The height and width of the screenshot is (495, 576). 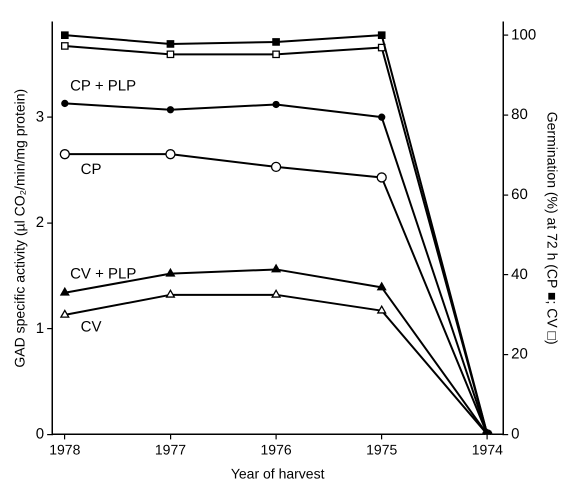 What do you see at coordinates (519, 115) in the screenshot?
I see `y2-tick-label: 80` at bounding box center [519, 115].